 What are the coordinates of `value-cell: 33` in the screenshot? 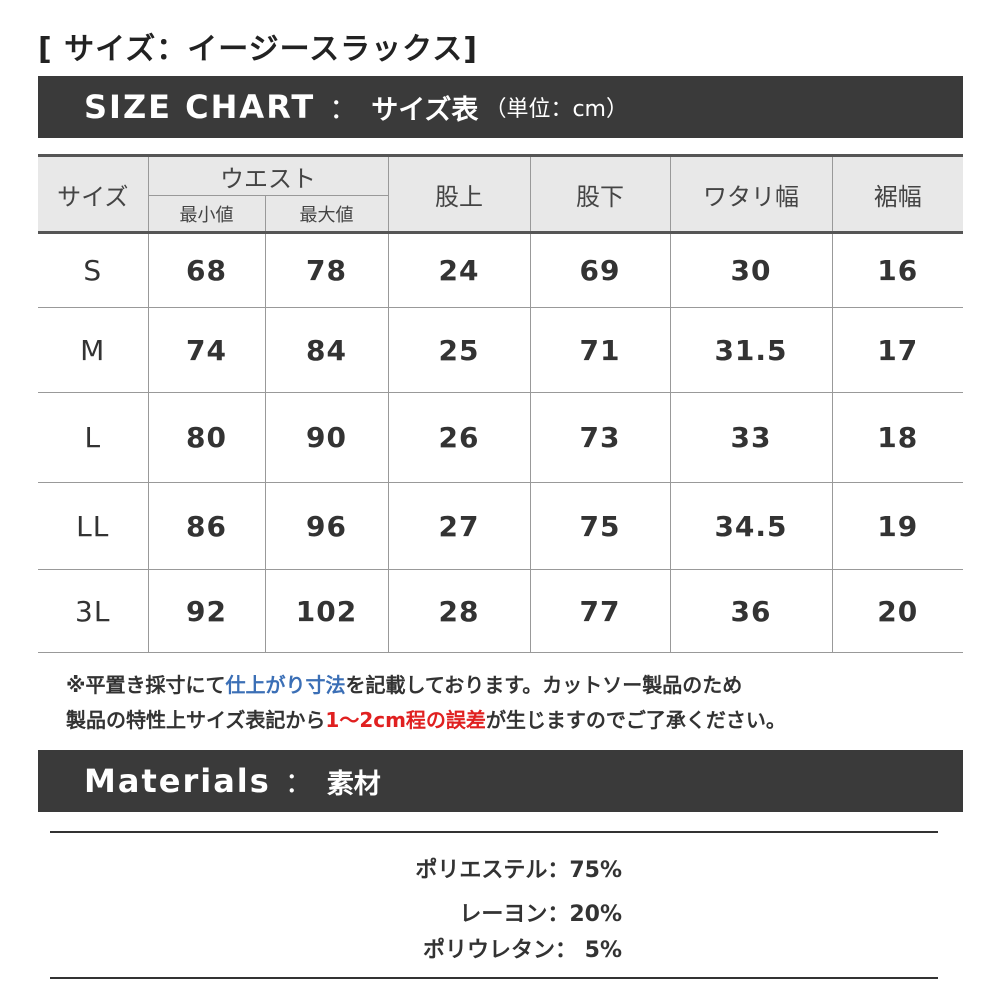 It's located at (751, 437).